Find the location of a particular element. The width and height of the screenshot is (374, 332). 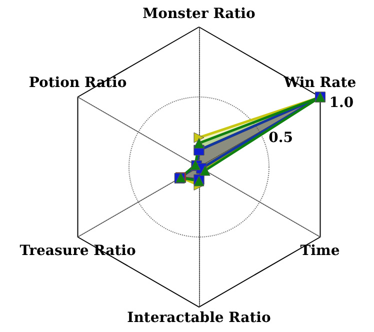

spoke-label: Monster Ratio is located at coordinates (199, 14).